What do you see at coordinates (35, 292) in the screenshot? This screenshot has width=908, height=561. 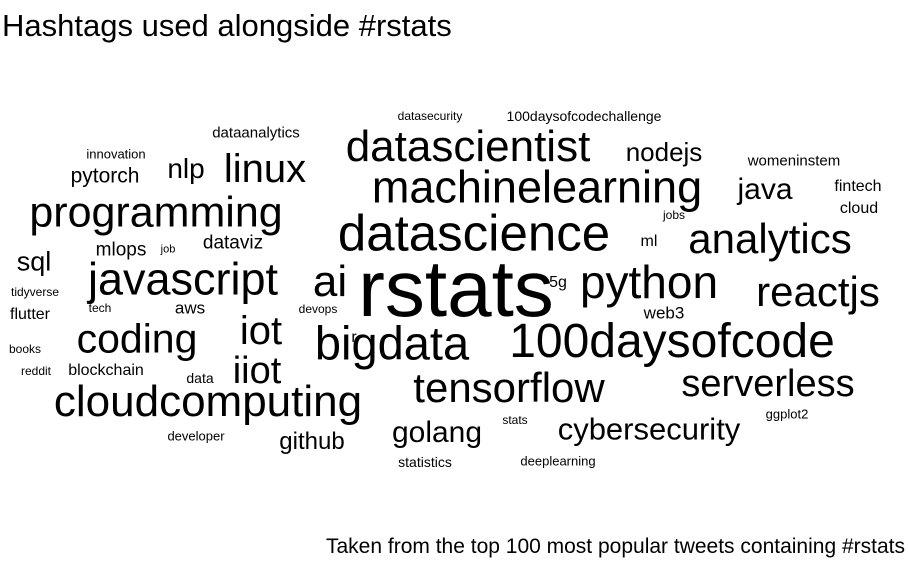 I see `word-tidyverse: tidyverse` at bounding box center [35, 292].